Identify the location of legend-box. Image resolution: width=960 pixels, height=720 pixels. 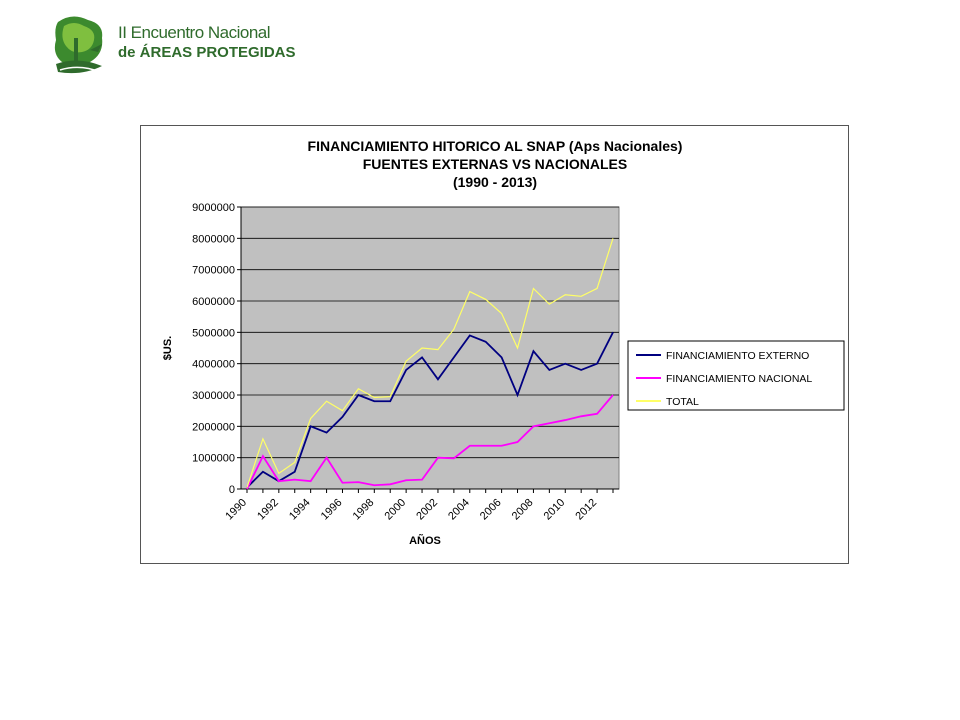
(736, 375).